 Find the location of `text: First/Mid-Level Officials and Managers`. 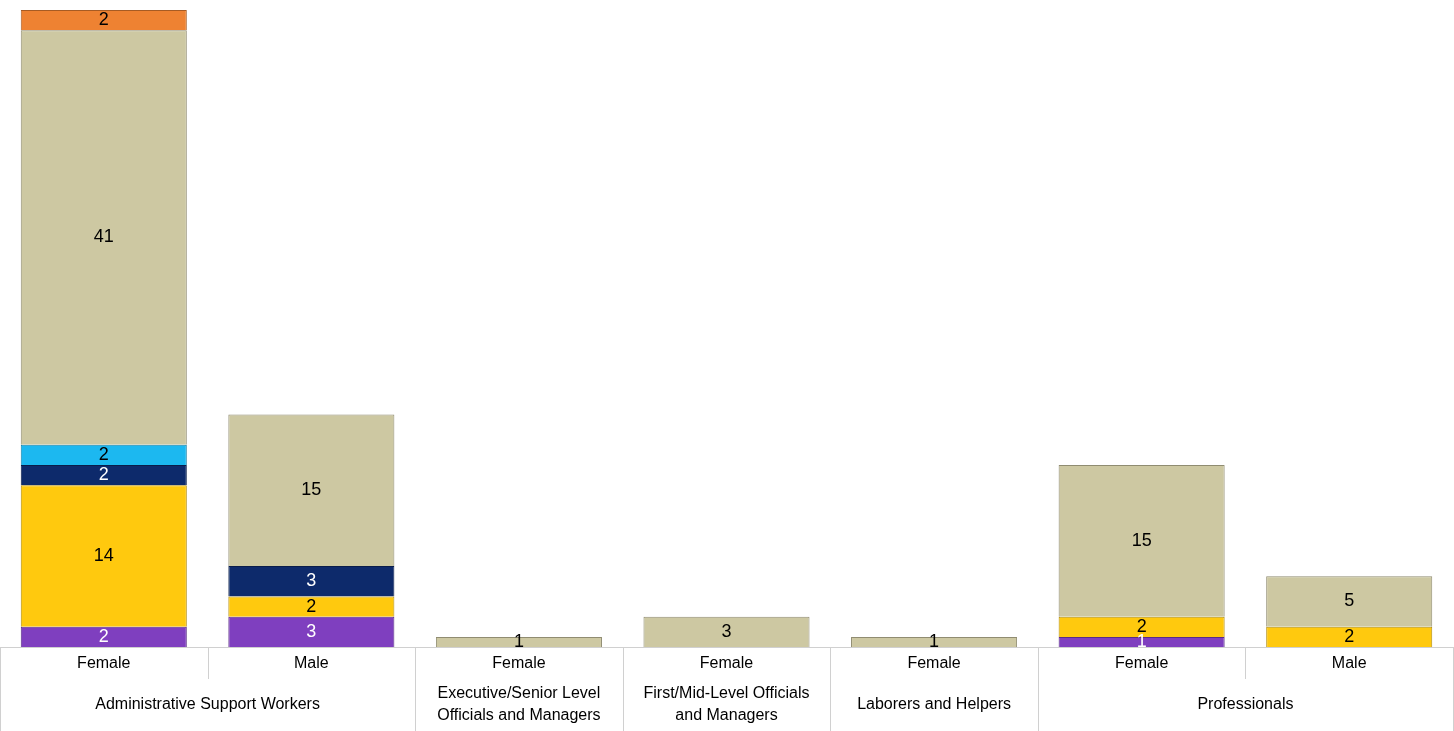

text: First/Mid-Level Officials and Managers is located at coordinates (726, 704).